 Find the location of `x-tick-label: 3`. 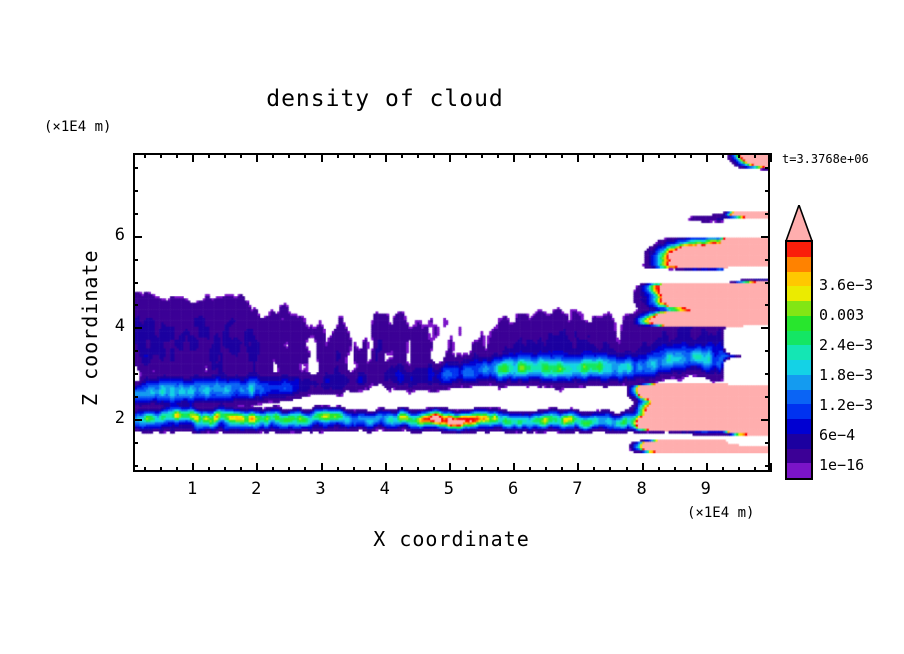

x-tick-label: 3 is located at coordinates (320, 489).